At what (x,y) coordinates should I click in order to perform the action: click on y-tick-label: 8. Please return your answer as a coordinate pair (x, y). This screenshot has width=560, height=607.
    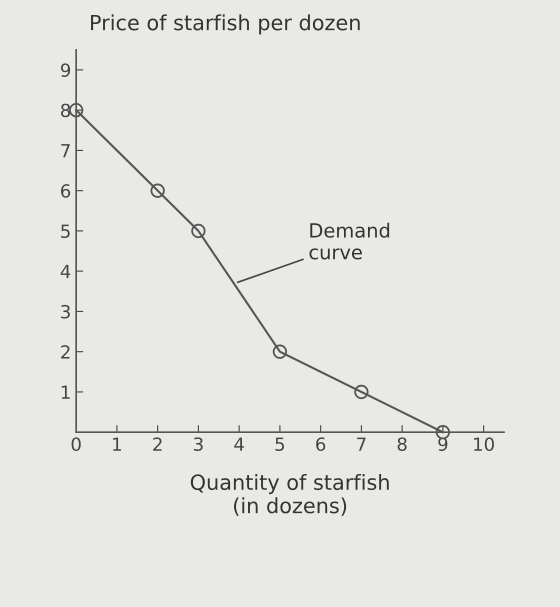
    Looking at the image, I should click on (65, 111).